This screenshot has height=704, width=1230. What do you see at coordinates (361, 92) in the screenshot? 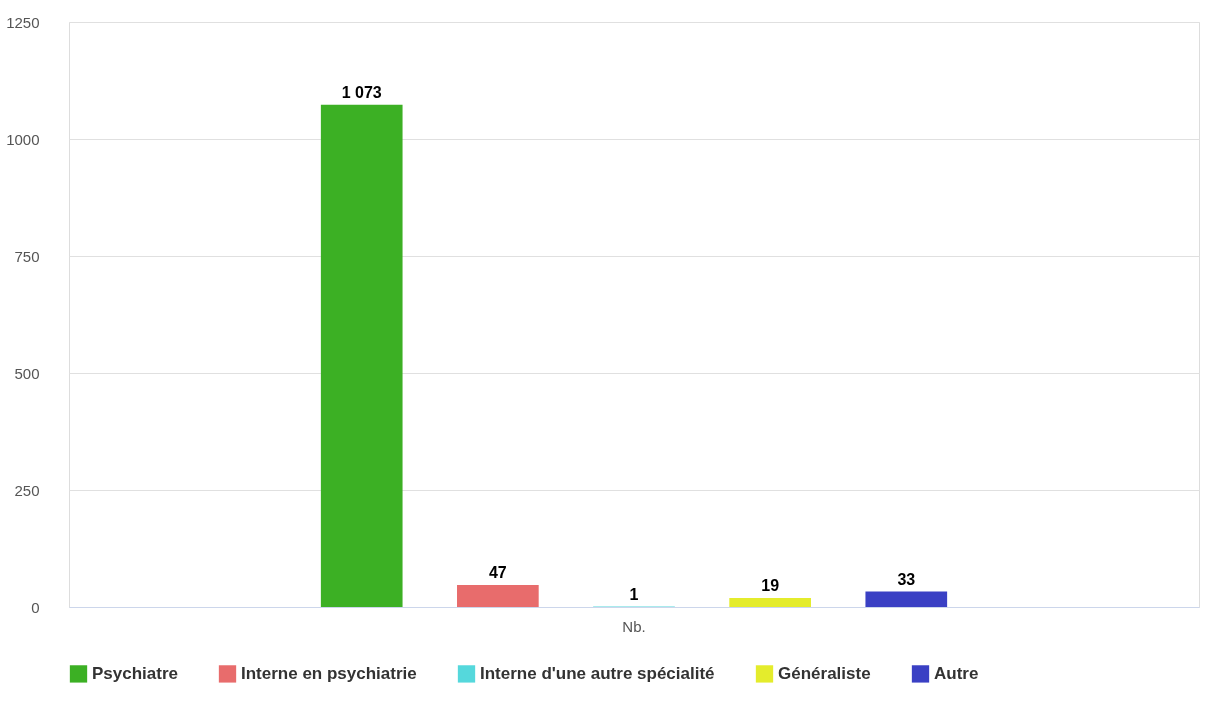
I see `data-label: 1 073` at bounding box center [361, 92].